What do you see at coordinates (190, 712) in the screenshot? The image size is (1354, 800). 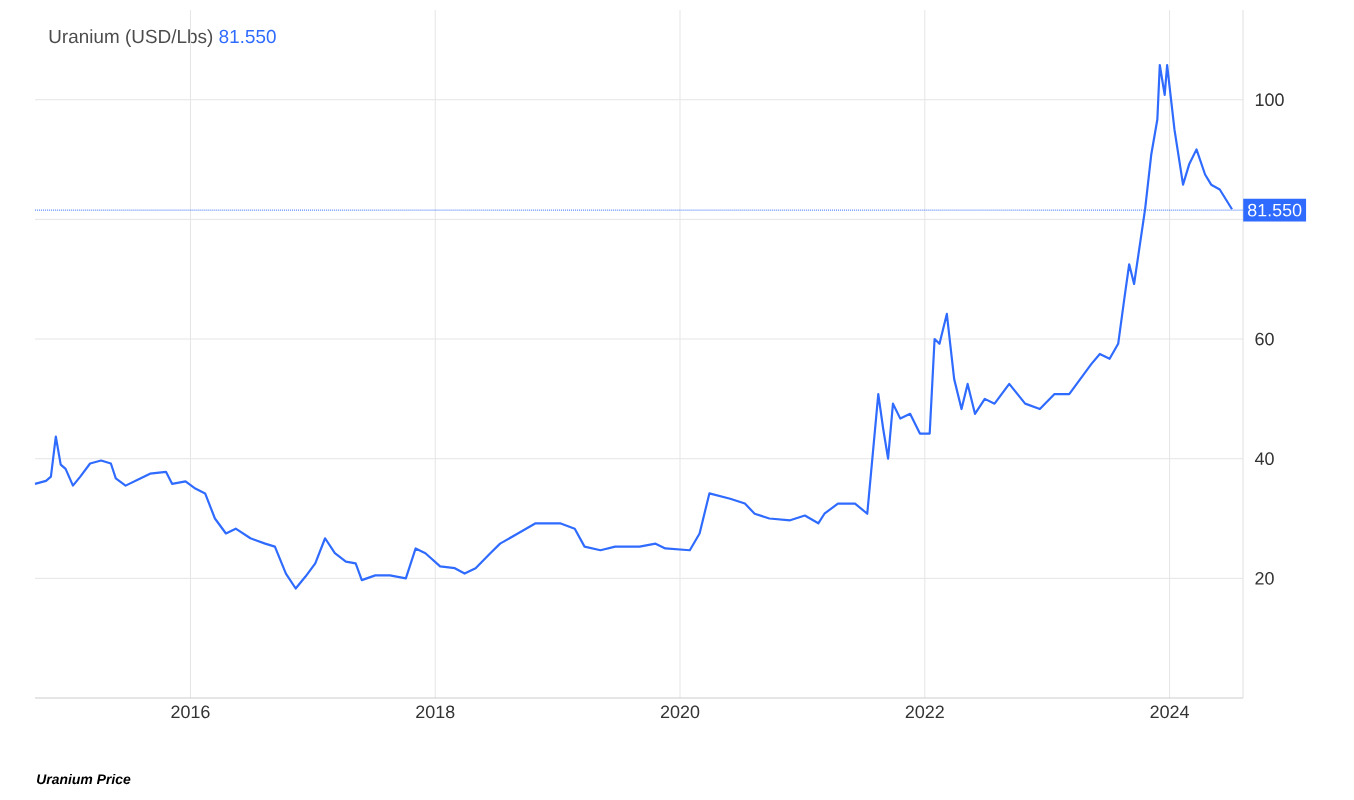 I see `x-tick-label: 2016` at bounding box center [190, 712].